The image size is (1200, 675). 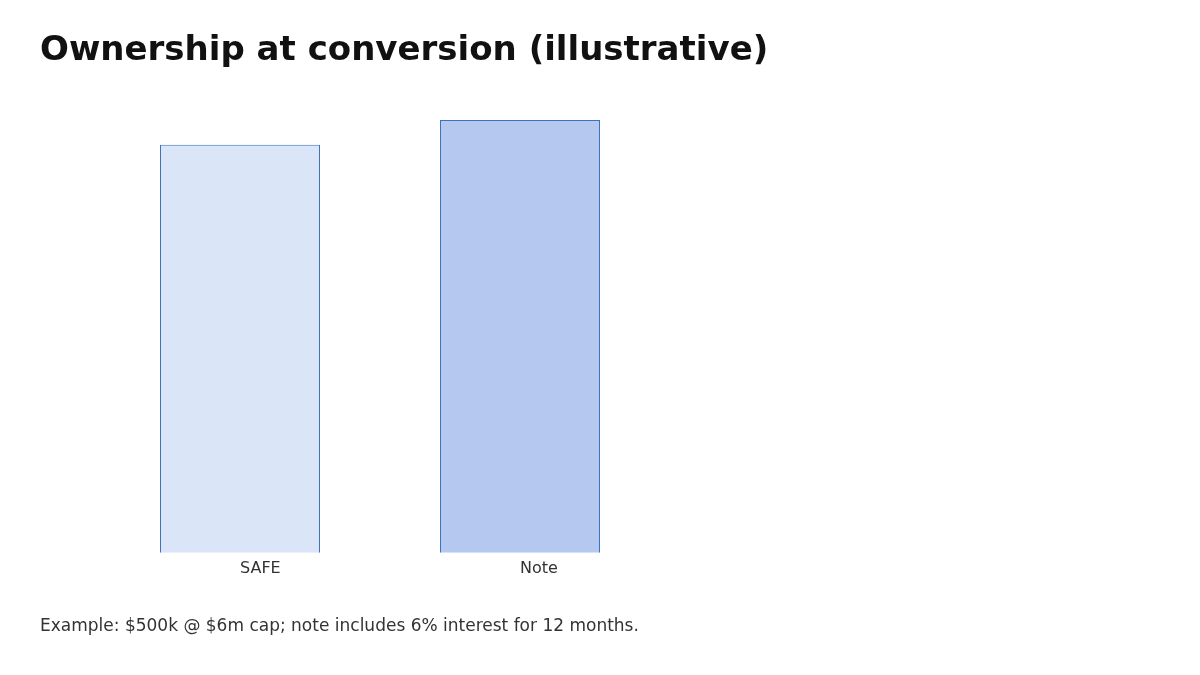 I want to click on x-tick-label: Note, so click(x=539, y=567).